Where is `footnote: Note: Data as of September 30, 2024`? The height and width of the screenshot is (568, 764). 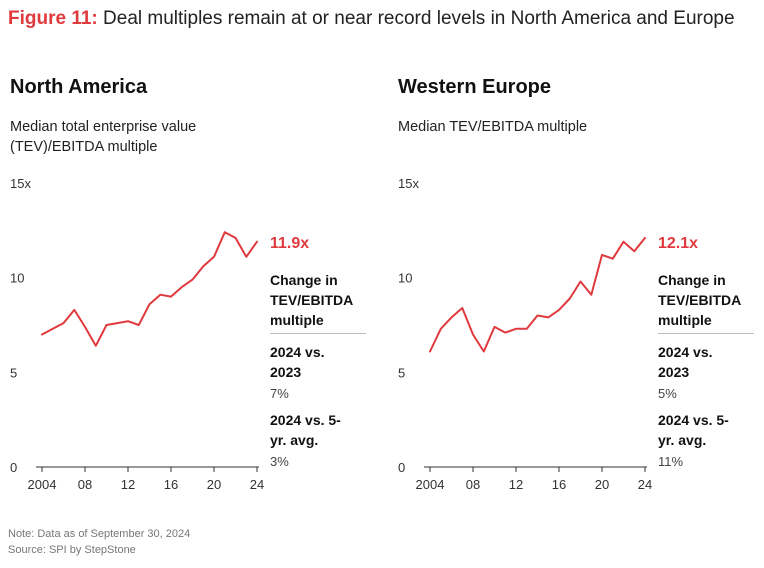
footnote: Note: Data as of September 30, 2024 is located at coordinates (99, 534).